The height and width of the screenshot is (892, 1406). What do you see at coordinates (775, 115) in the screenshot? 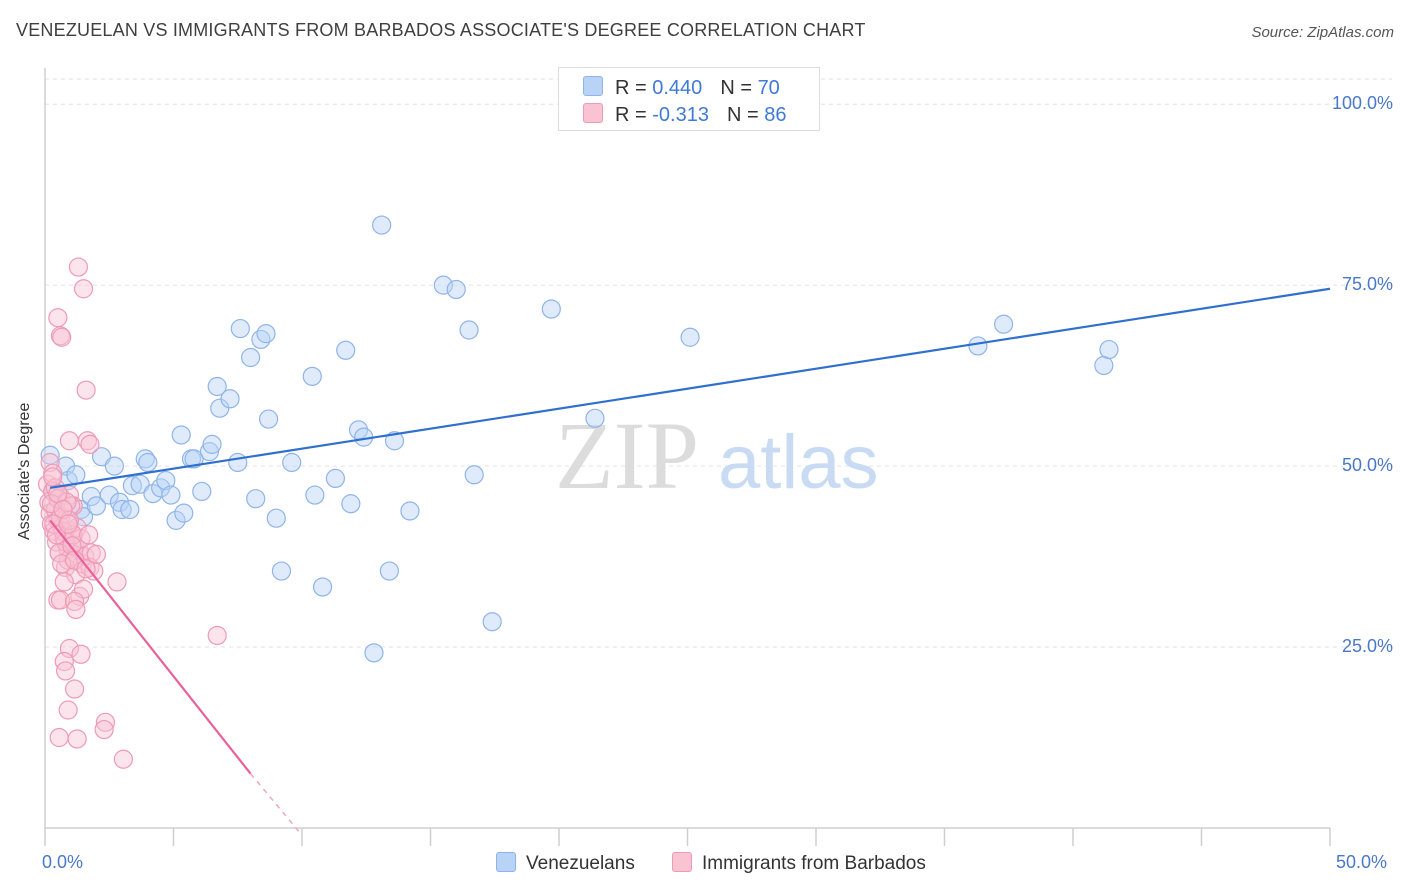
I see `n-value: 86` at bounding box center [775, 115].